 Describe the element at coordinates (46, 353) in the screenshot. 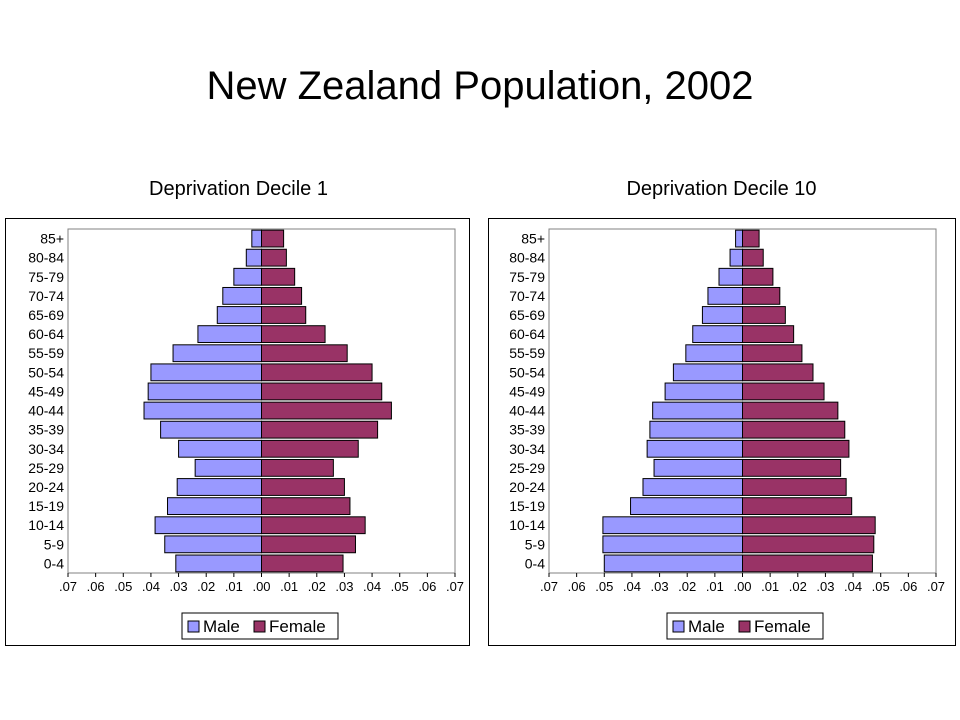

I see `y-tick-label: 55-59` at that location.